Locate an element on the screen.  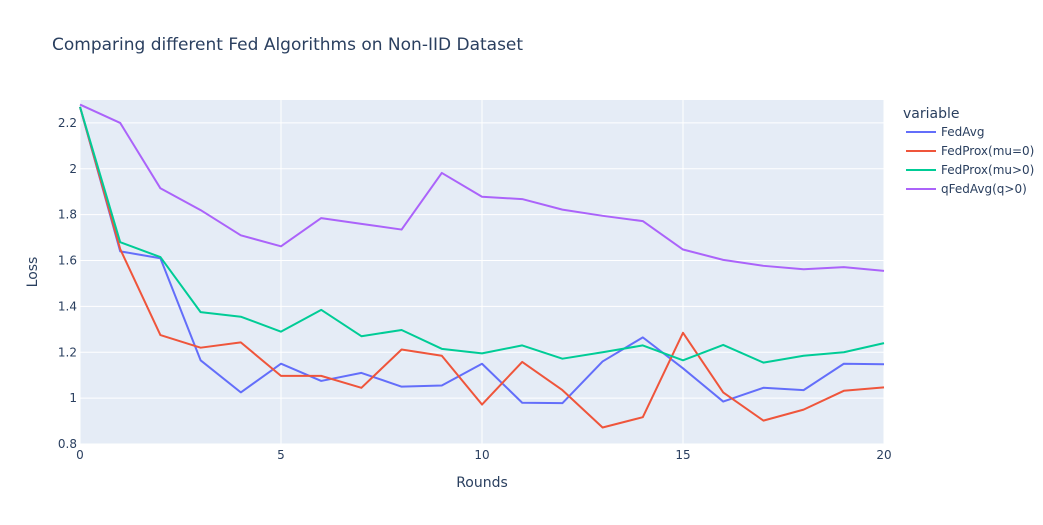
legend-label: FedProx(mu=0) is located at coordinates (987, 151).